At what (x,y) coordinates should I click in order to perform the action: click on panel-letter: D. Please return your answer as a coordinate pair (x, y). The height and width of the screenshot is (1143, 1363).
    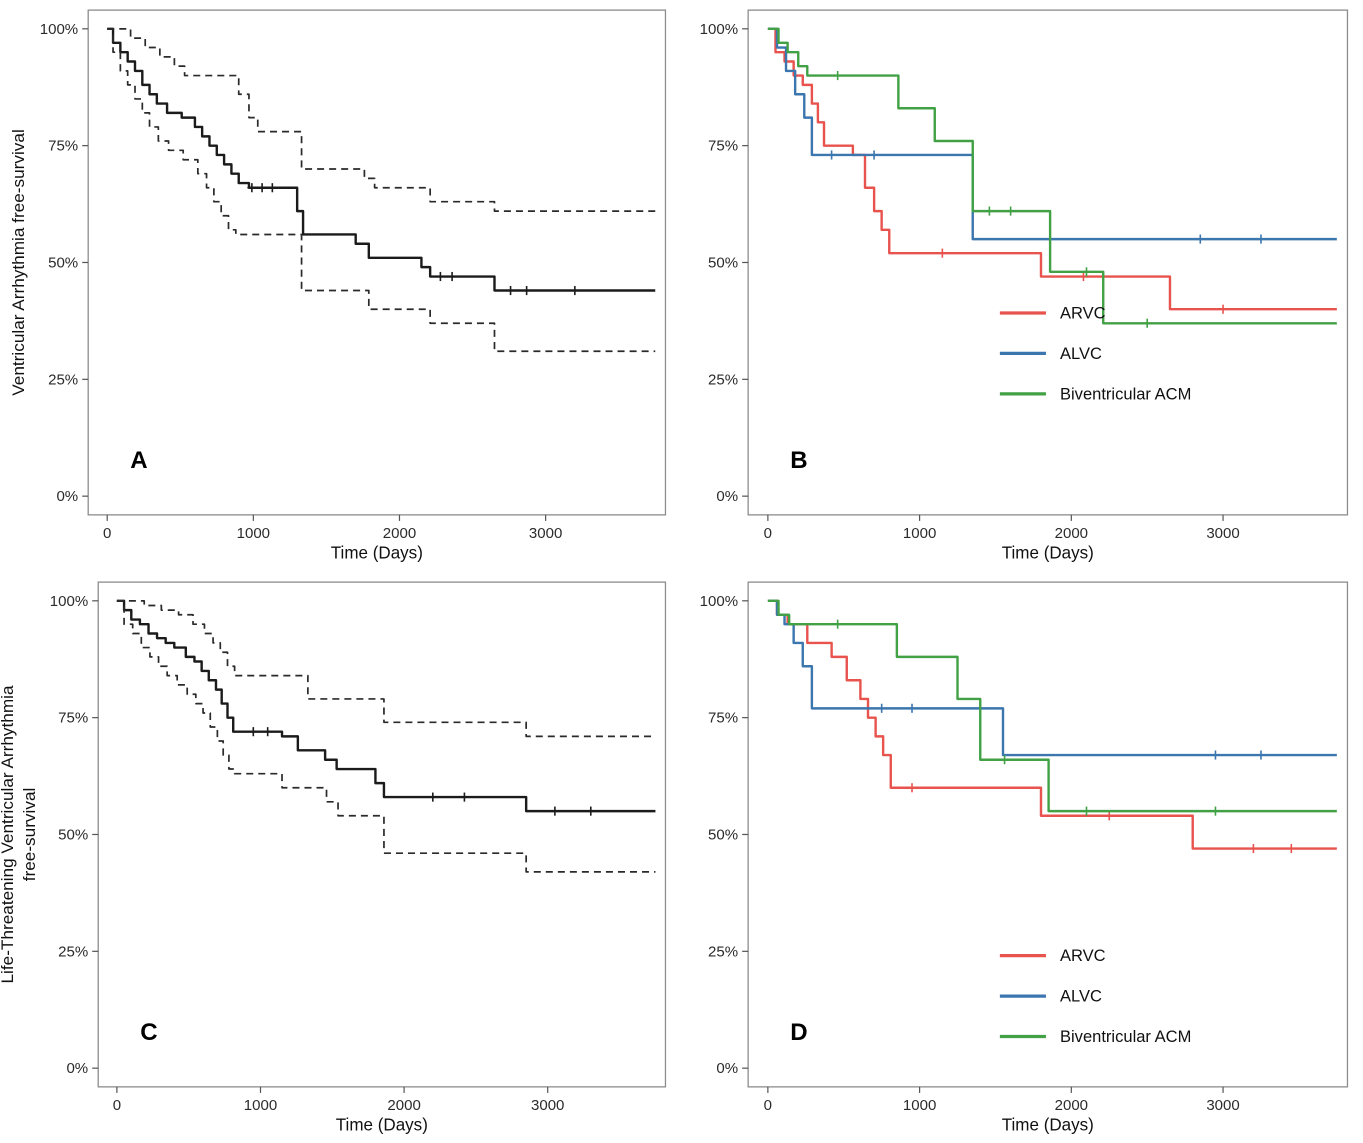
    Looking at the image, I should click on (798, 1032).